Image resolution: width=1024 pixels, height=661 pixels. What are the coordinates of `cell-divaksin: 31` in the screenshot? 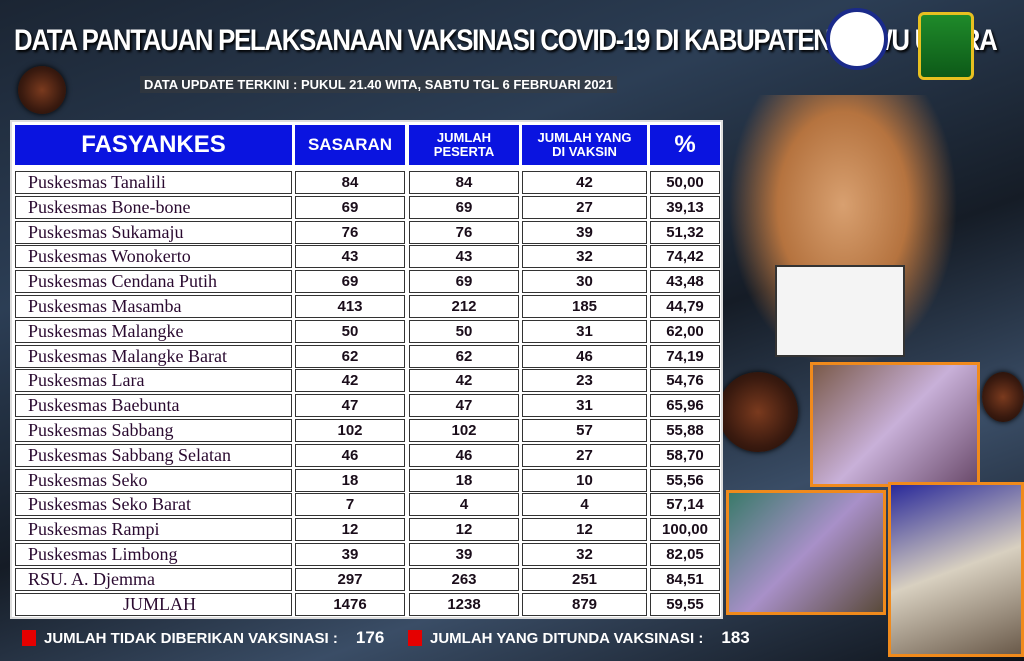 It's located at (584, 331).